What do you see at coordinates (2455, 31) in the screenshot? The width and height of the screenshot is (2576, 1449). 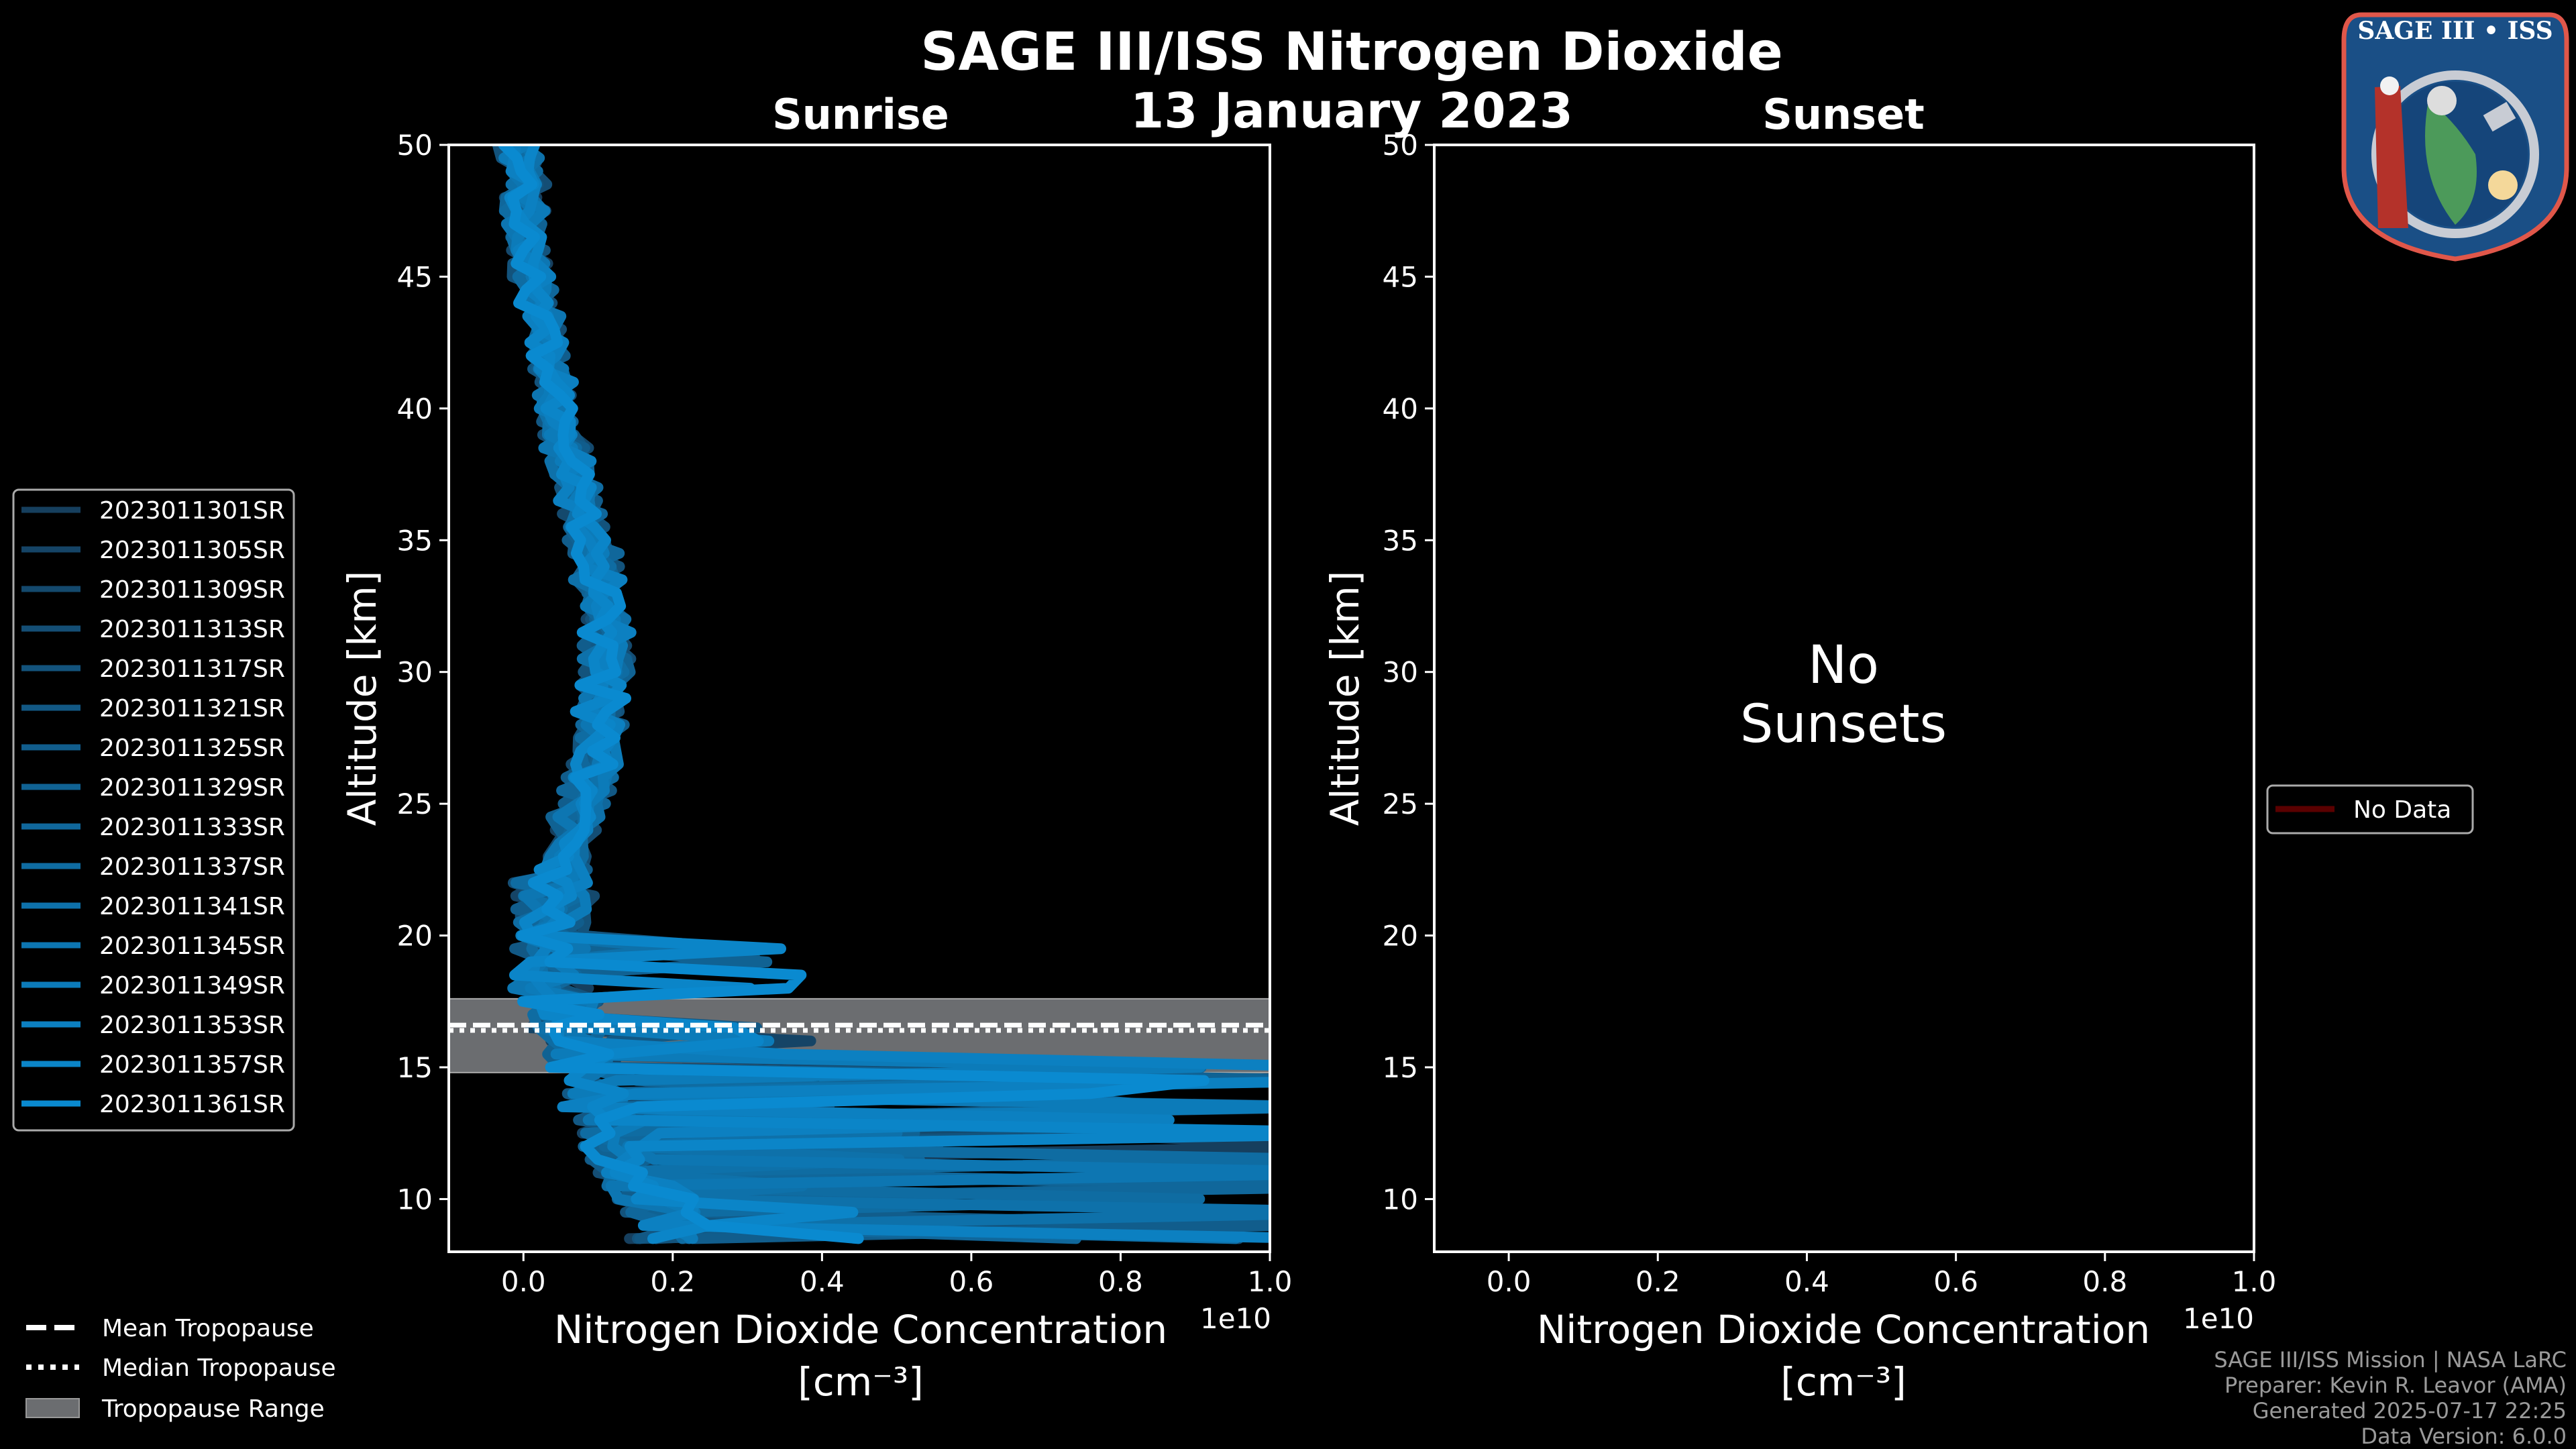 I see `svg-text: SAGE III • ISS` at bounding box center [2455, 31].